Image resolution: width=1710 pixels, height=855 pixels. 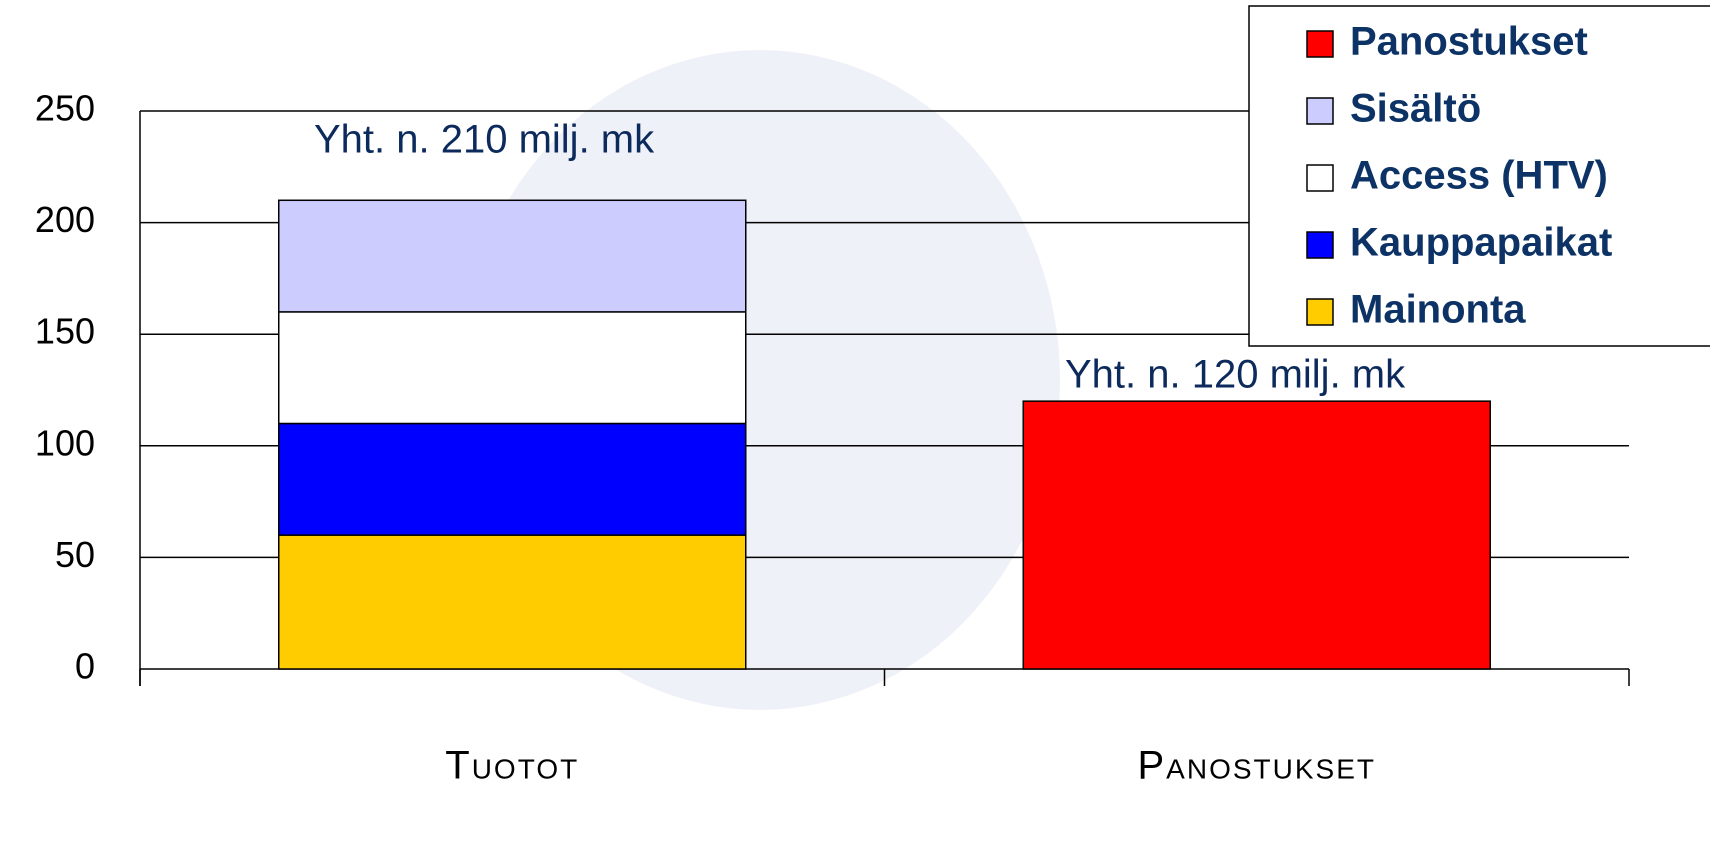 What do you see at coordinates (1481, 243) in the screenshot?
I see `legend-label: Kauppapaikat` at bounding box center [1481, 243].